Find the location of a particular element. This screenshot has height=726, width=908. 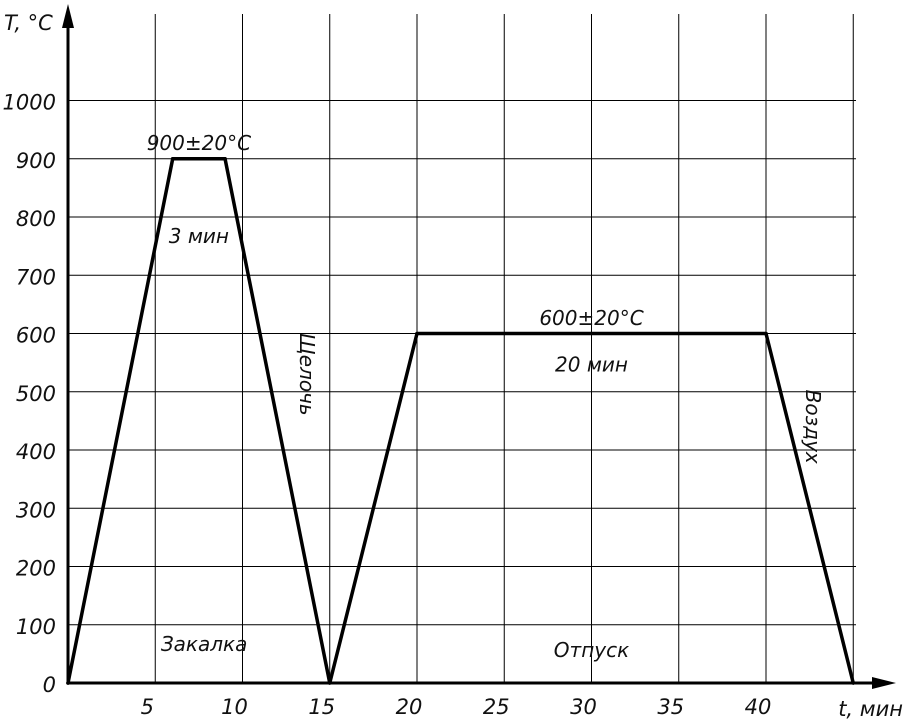

y-tick-label: 900 is located at coordinates (36, 161).